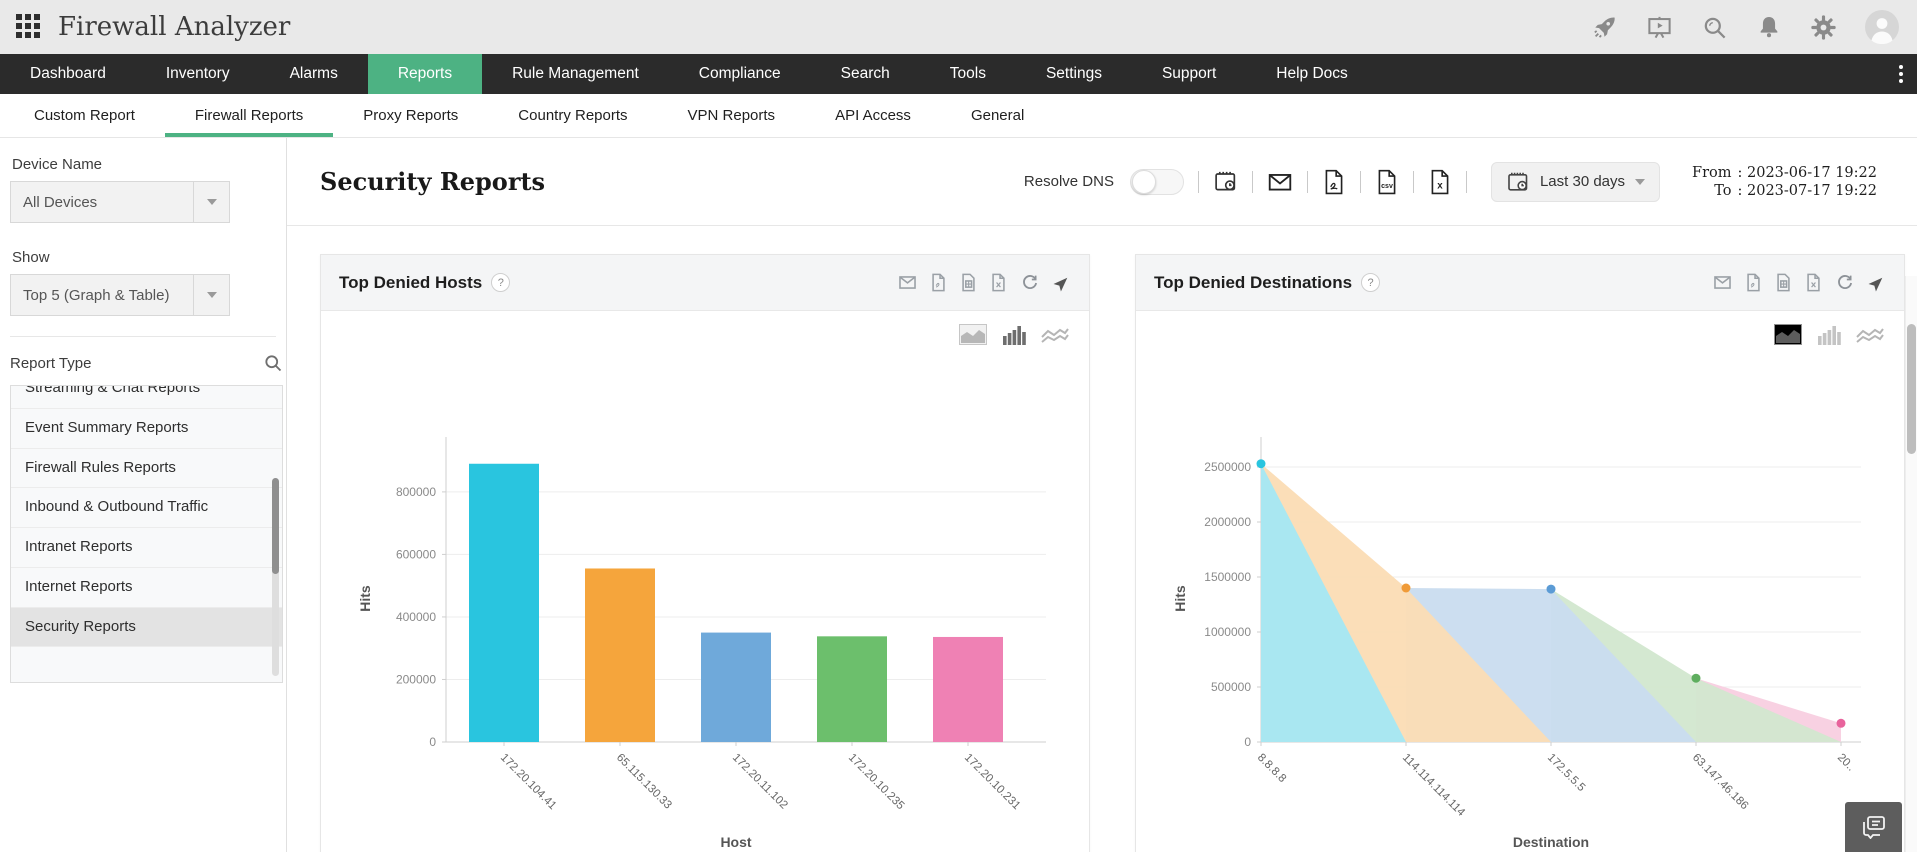 Image resolution: width=1917 pixels, height=852 pixels. I want to click on feedback-chat-button, so click(1873, 827).